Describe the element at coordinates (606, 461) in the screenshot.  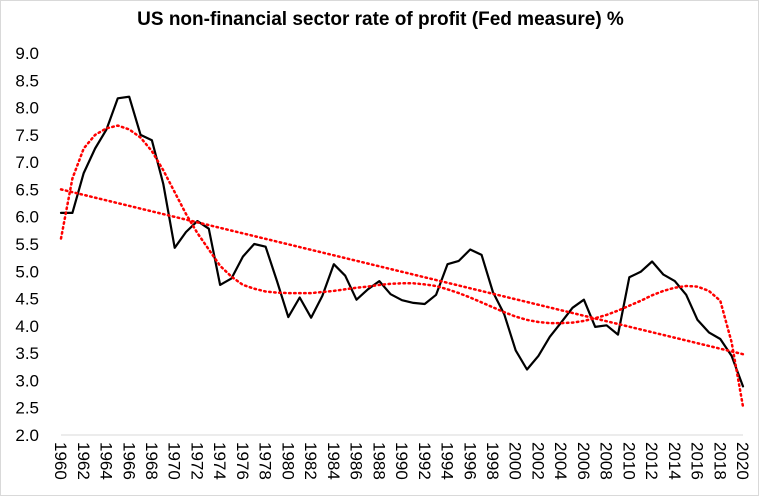
I see `x-tick-label: 2008` at that location.